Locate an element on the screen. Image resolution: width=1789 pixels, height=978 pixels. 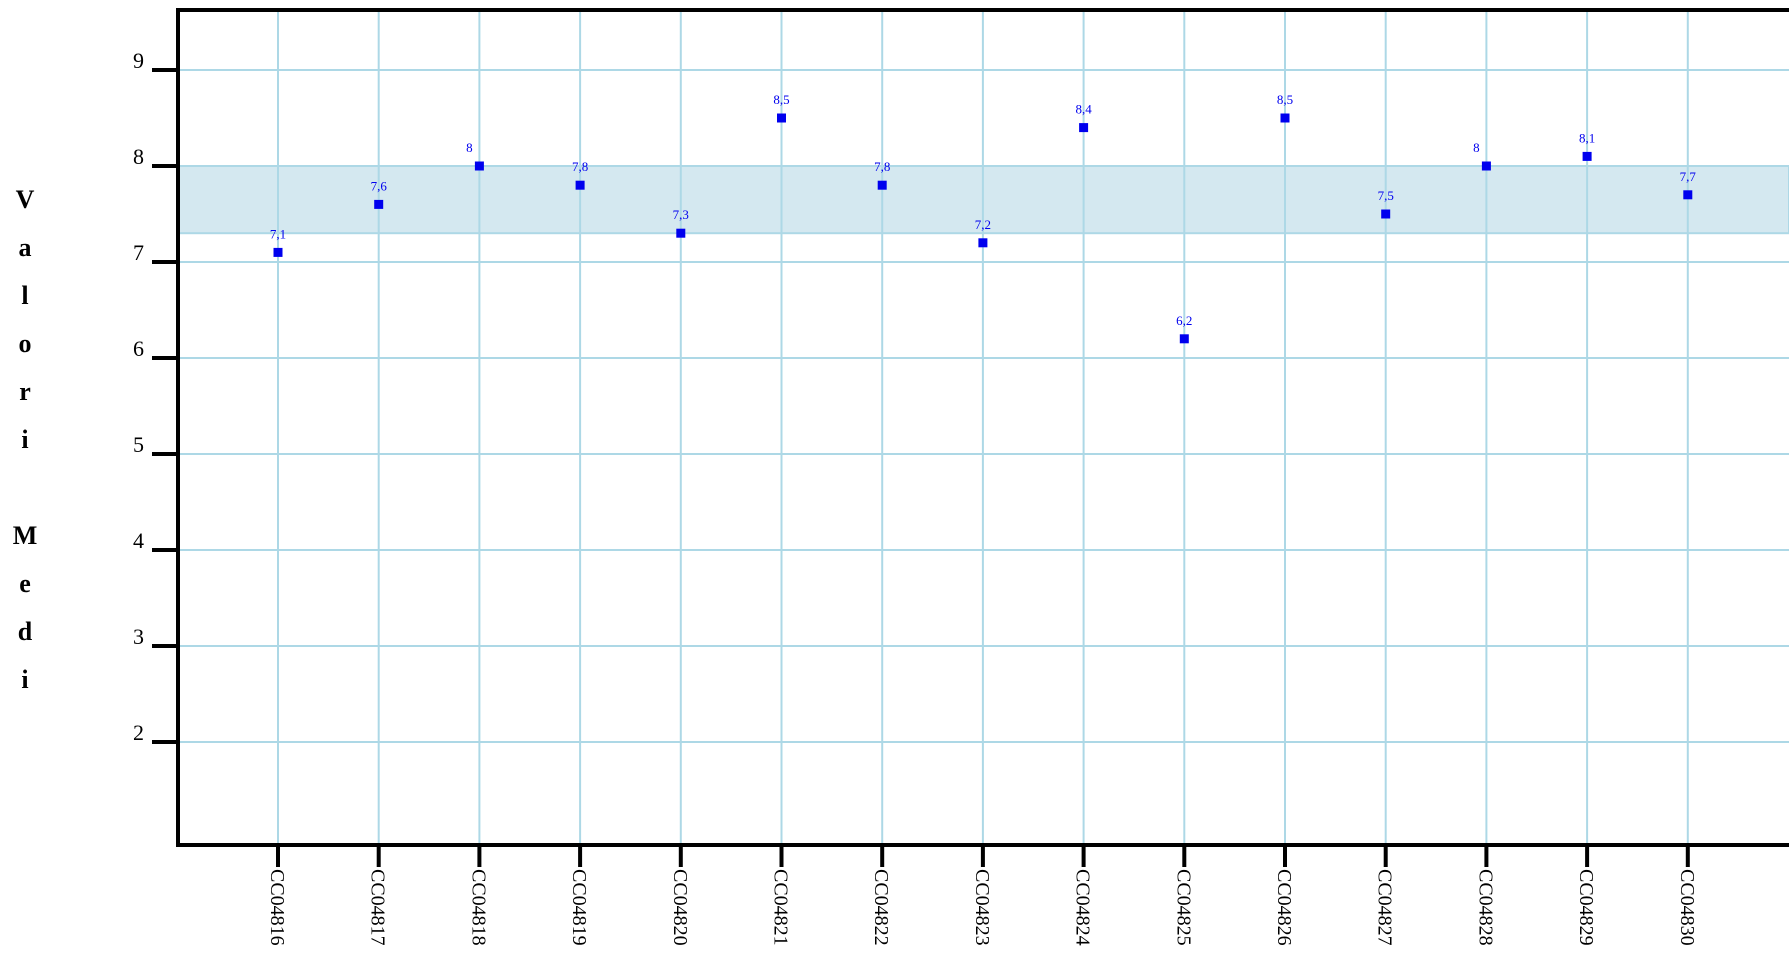
x-tick-label: CC04821 is located at coordinates (781, 907).